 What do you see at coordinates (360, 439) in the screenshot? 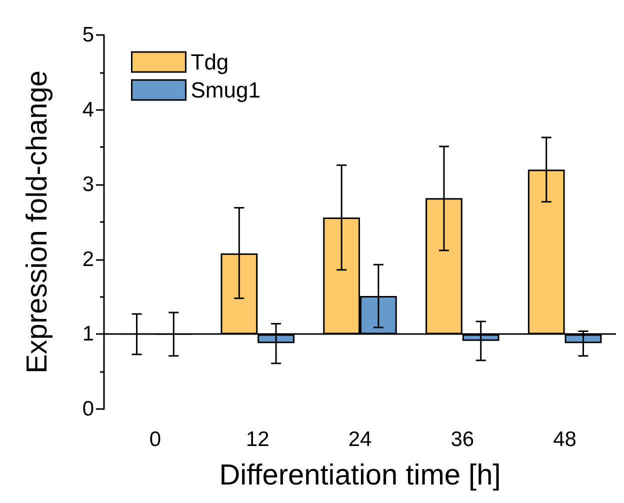
I see `x-tick-label: 24` at bounding box center [360, 439].